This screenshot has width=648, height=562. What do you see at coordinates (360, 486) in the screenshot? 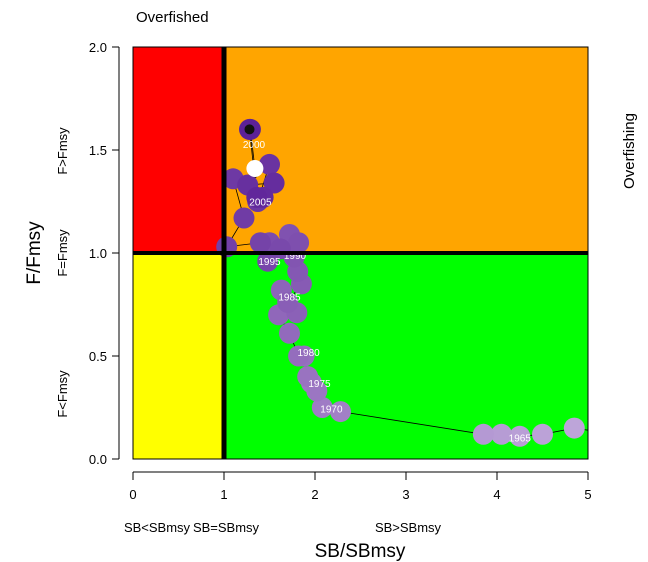
I see `x-axis: 0 1 2 3 4 5` at bounding box center [360, 486].